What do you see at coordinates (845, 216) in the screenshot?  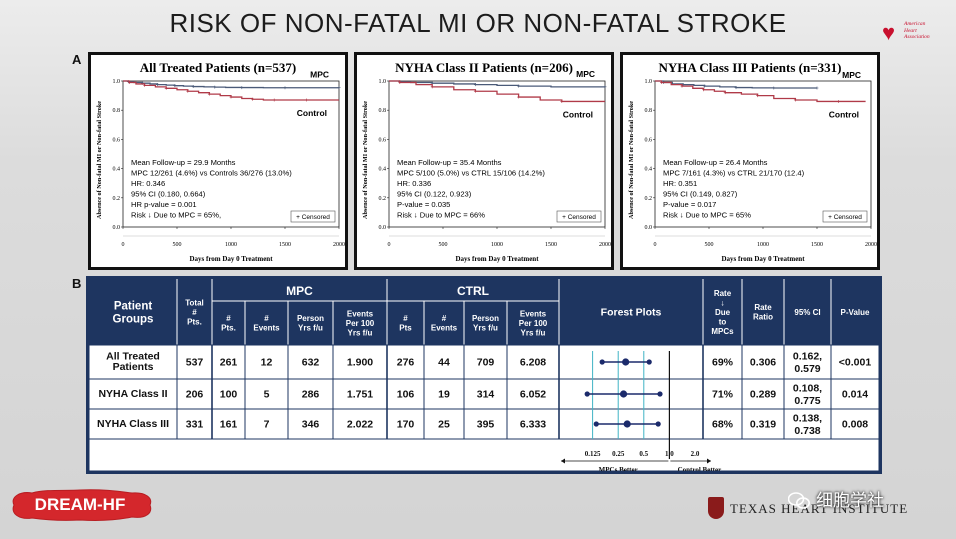 I see `censored-legend-box` at bounding box center [845, 216].